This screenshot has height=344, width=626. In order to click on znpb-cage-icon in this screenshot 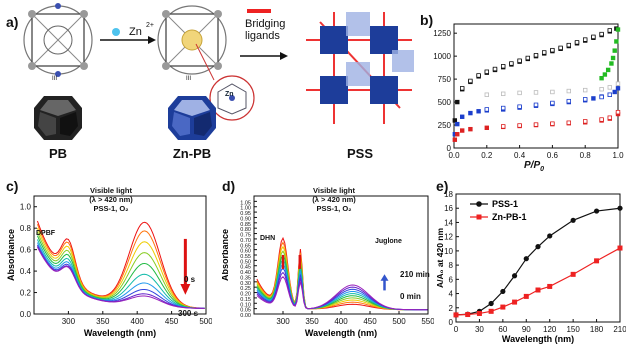, I will do `click(192, 40)`.